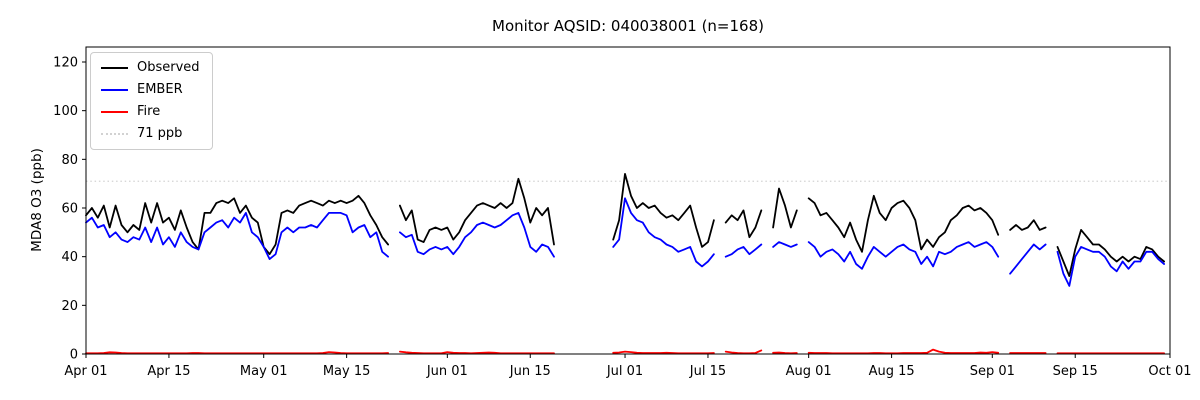 The width and height of the screenshot is (1200, 400). I want to click on legend-label-fire: Fire, so click(149, 111).